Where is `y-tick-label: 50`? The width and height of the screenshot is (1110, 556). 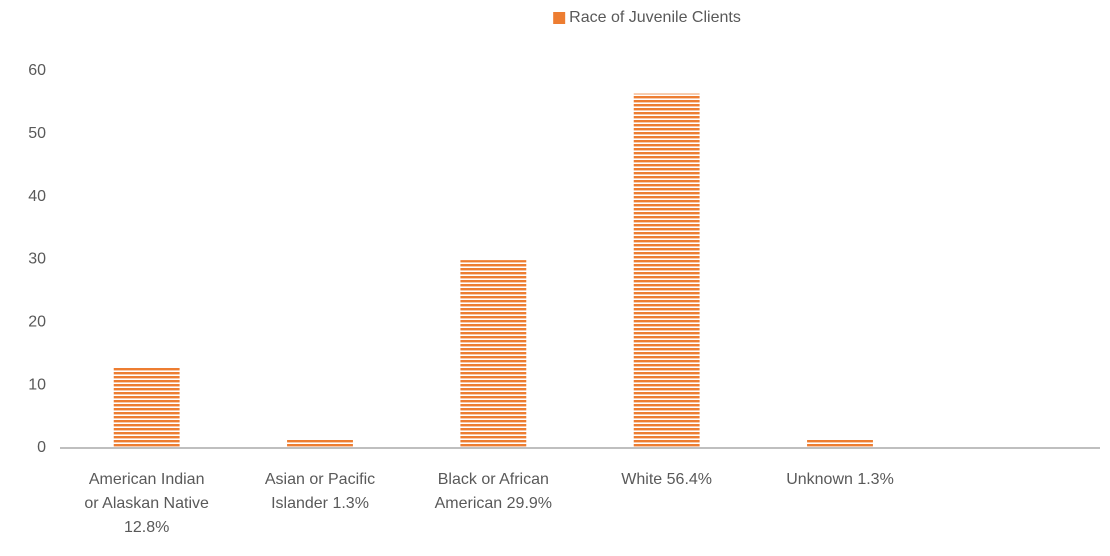 y-tick-label: 50 is located at coordinates (37, 133).